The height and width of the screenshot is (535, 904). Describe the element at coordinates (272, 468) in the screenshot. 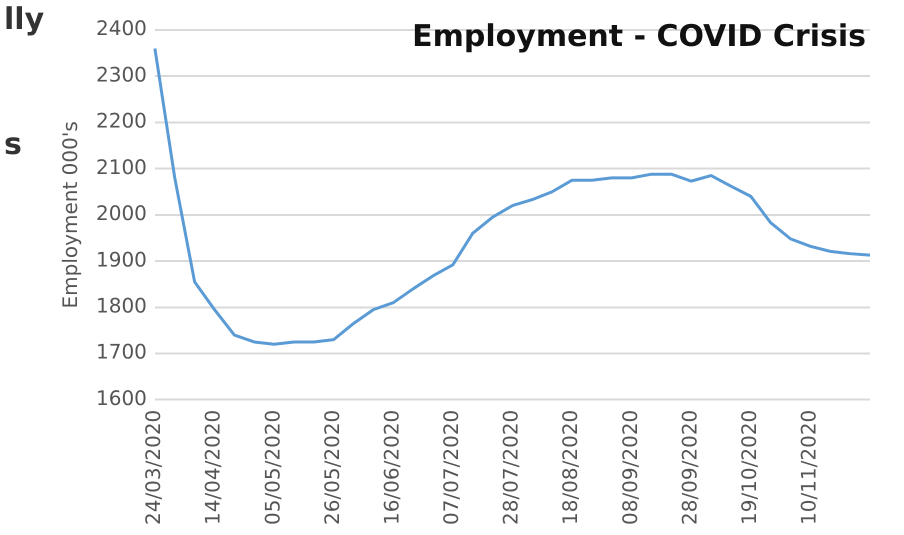

I see `x-tick-label: 05/05/2020` at that location.